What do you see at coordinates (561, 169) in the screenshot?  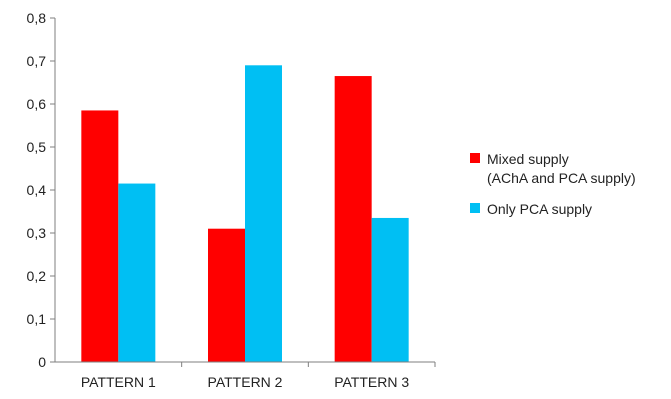 I see `legend-label-mixed-supply: Mixed supply (AChA and PCA supply)` at bounding box center [561, 169].